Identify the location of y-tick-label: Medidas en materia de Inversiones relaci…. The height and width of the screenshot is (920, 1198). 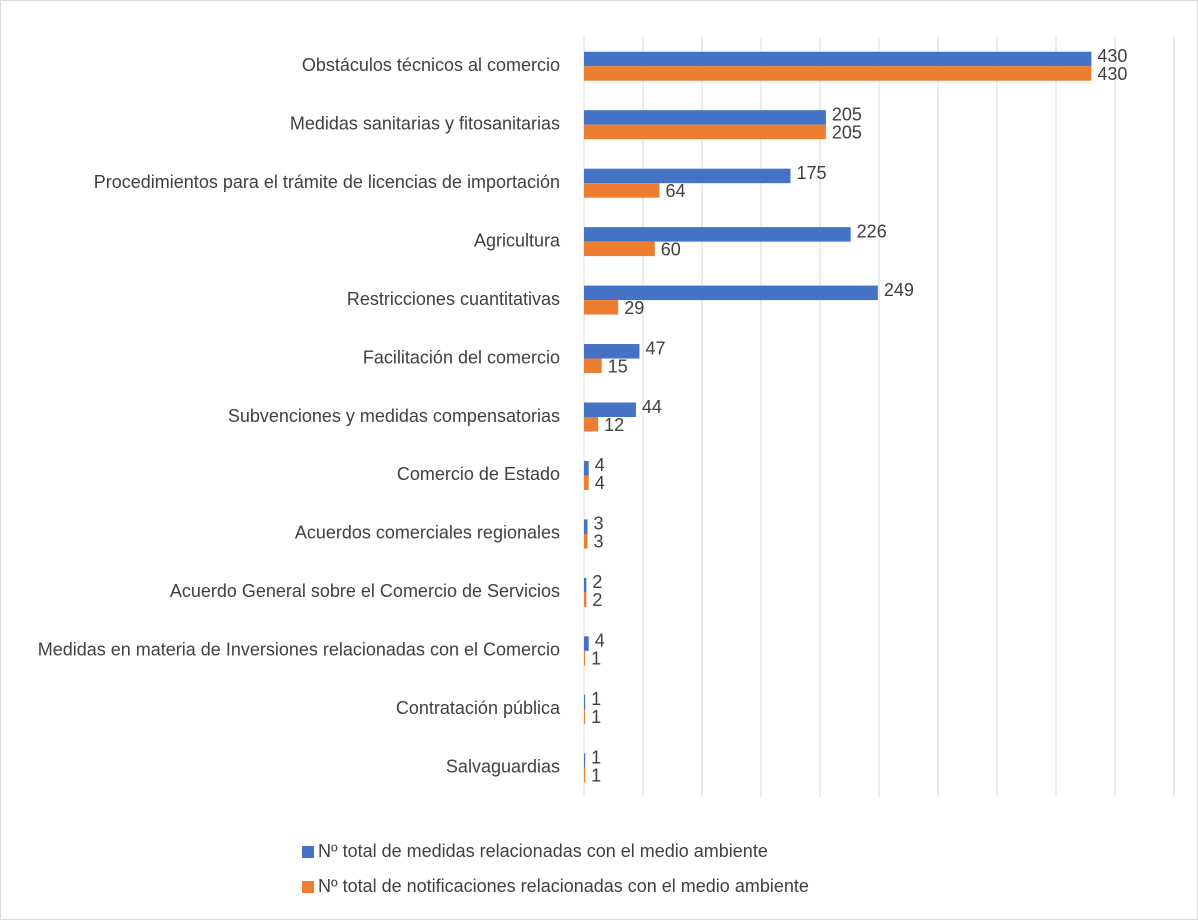
(299, 650).